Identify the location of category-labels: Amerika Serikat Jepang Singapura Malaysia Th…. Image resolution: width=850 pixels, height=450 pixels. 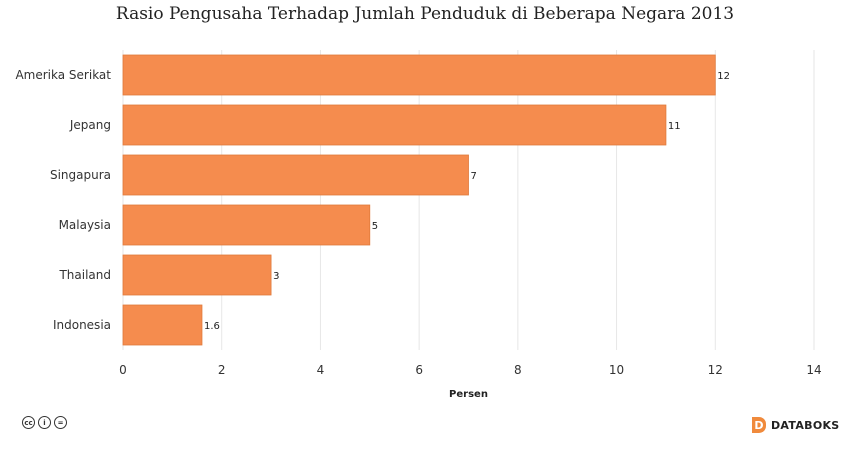
(63, 200).